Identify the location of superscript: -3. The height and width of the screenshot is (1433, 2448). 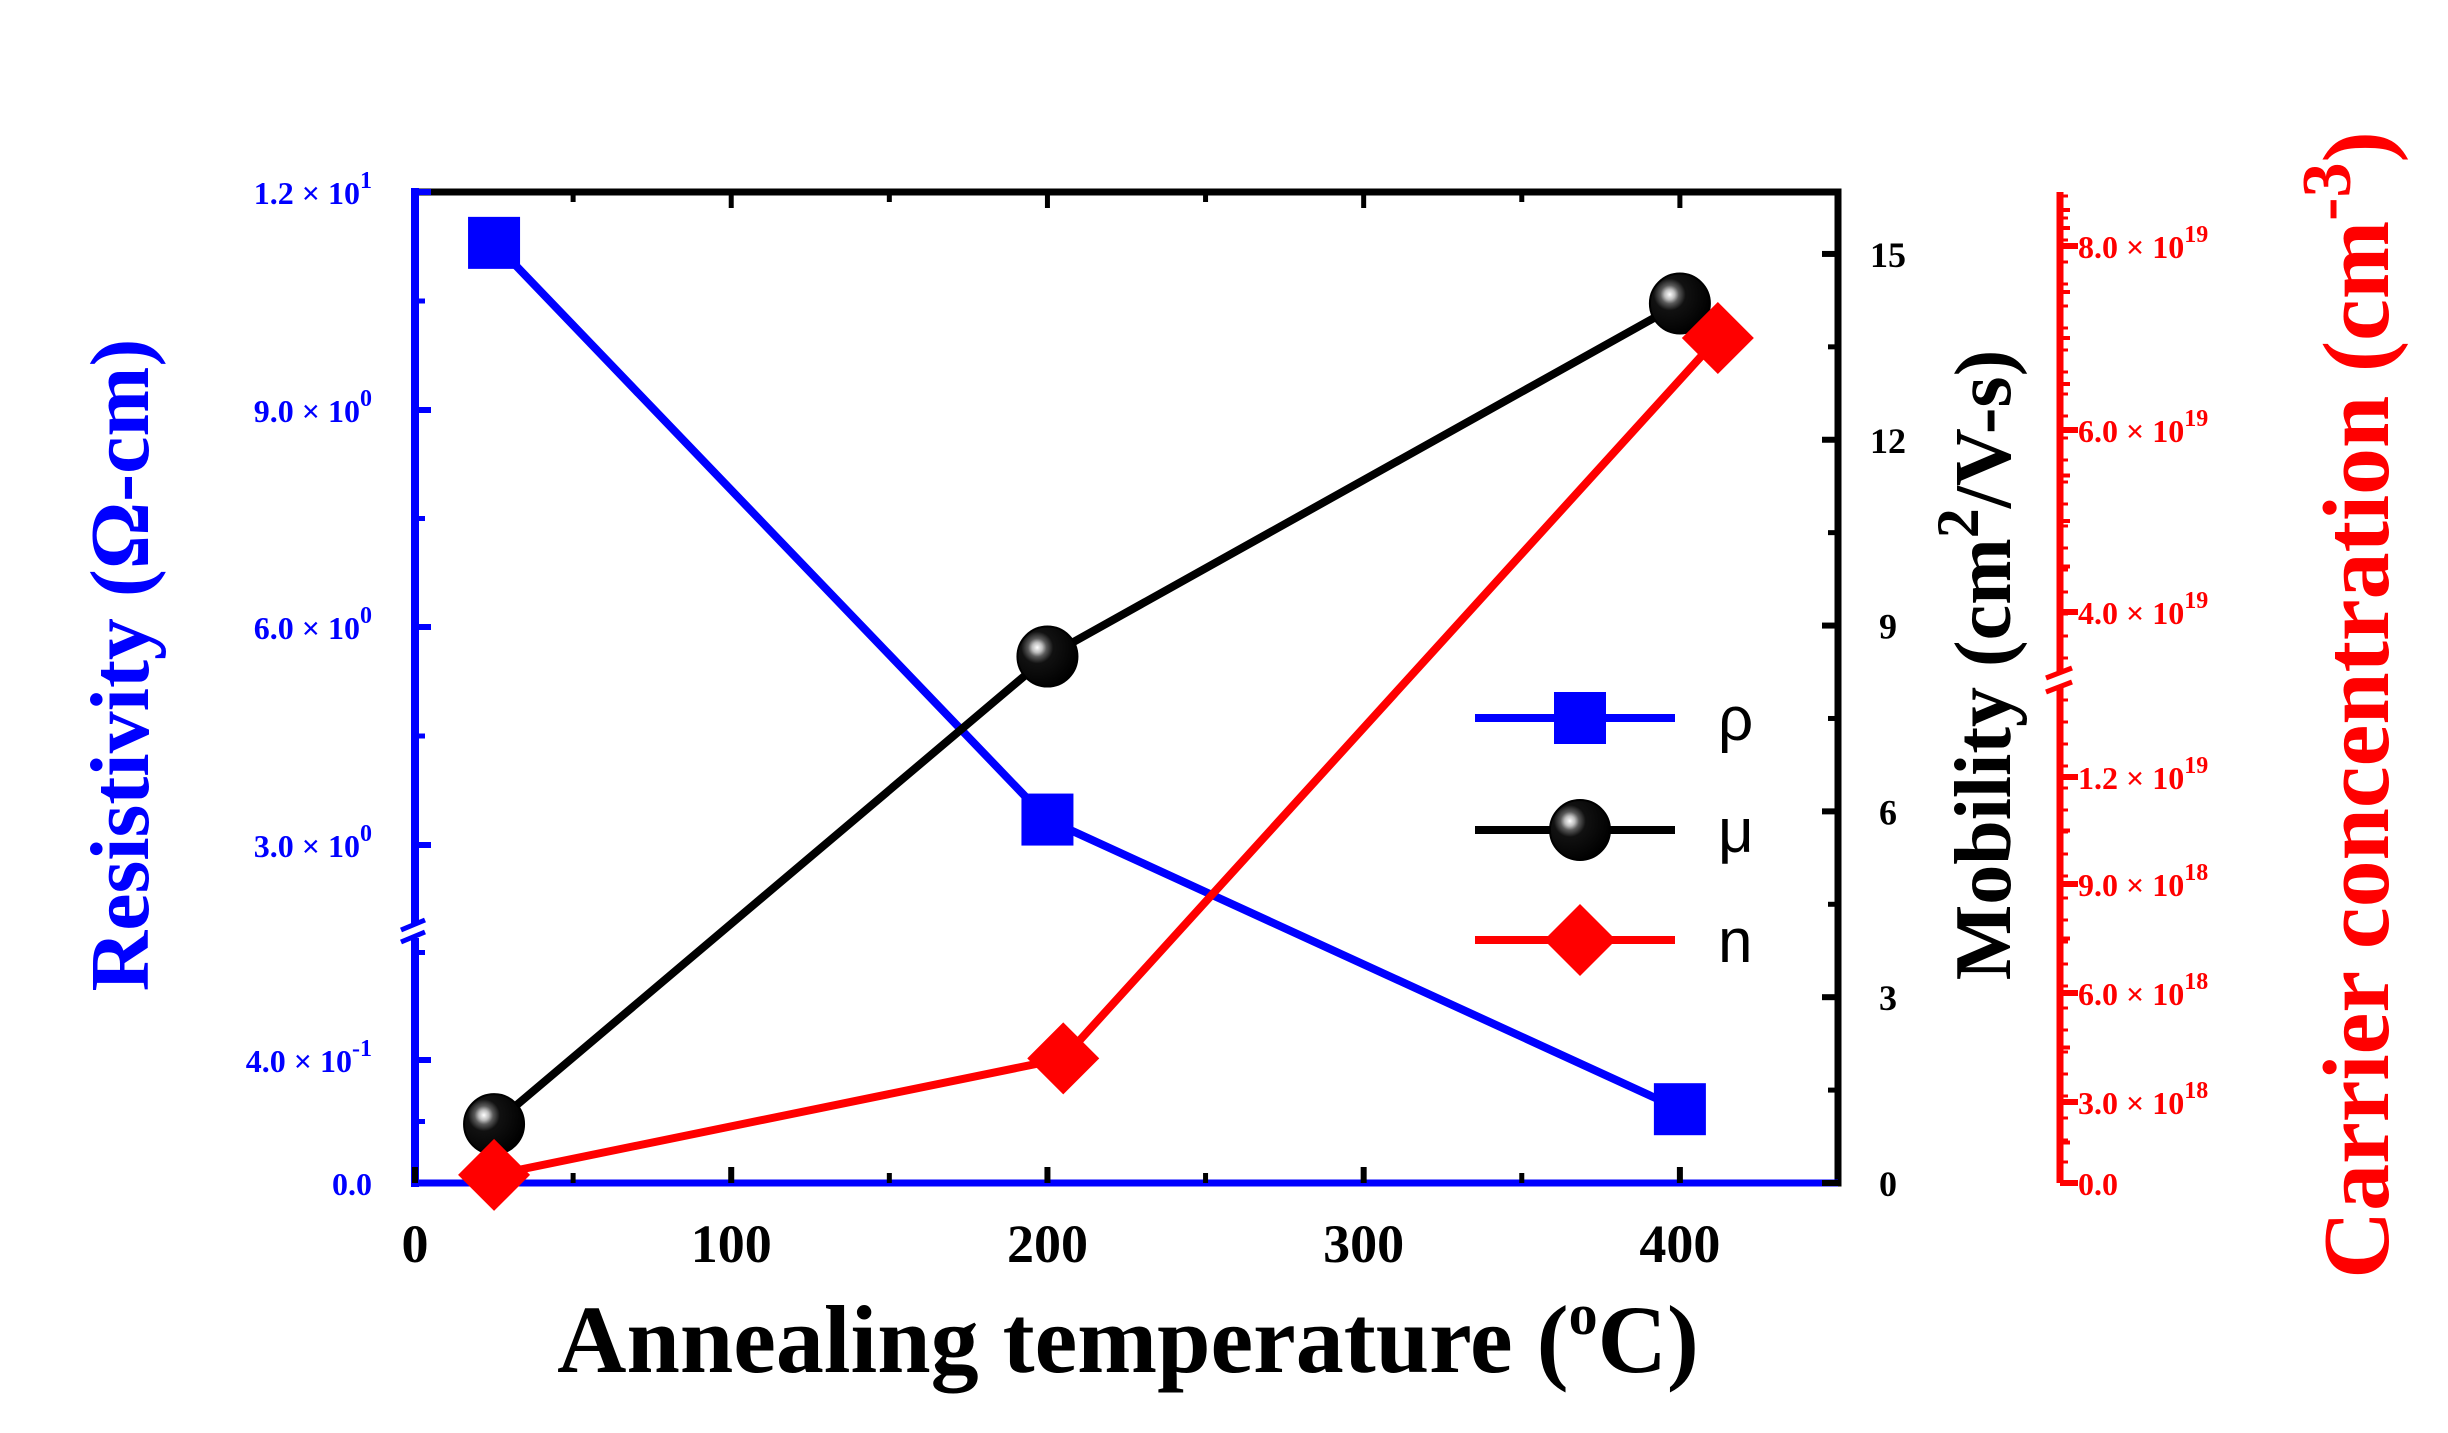
(2327, 192).